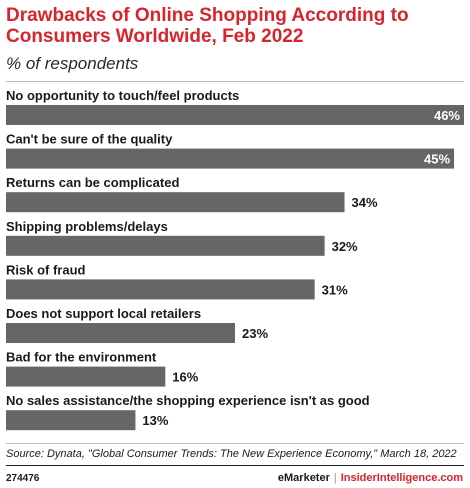 Image resolution: width=470 pixels, height=488 pixels. What do you see at coordinates (235, 443) in the screenshot?
I see `source-divider` at bounding box center [235, 443].